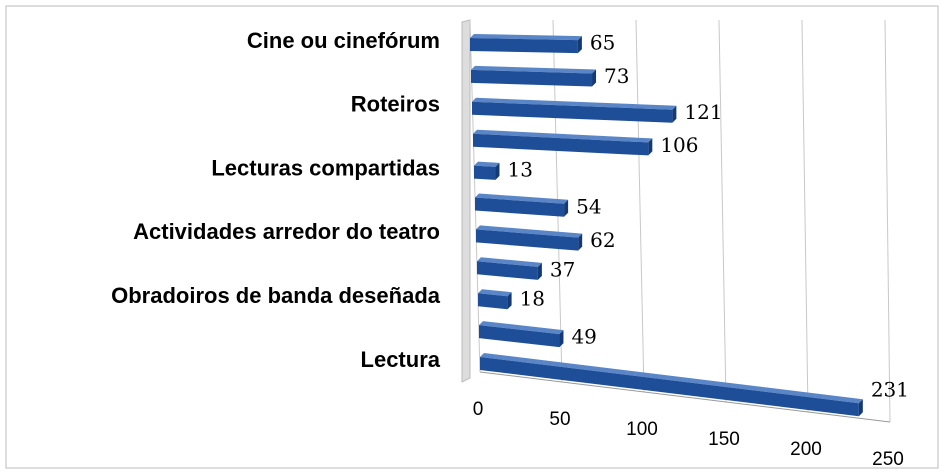  Describe the element at coordinates (602, 240) in the screenshot. I see `data-label: 62` at that location.